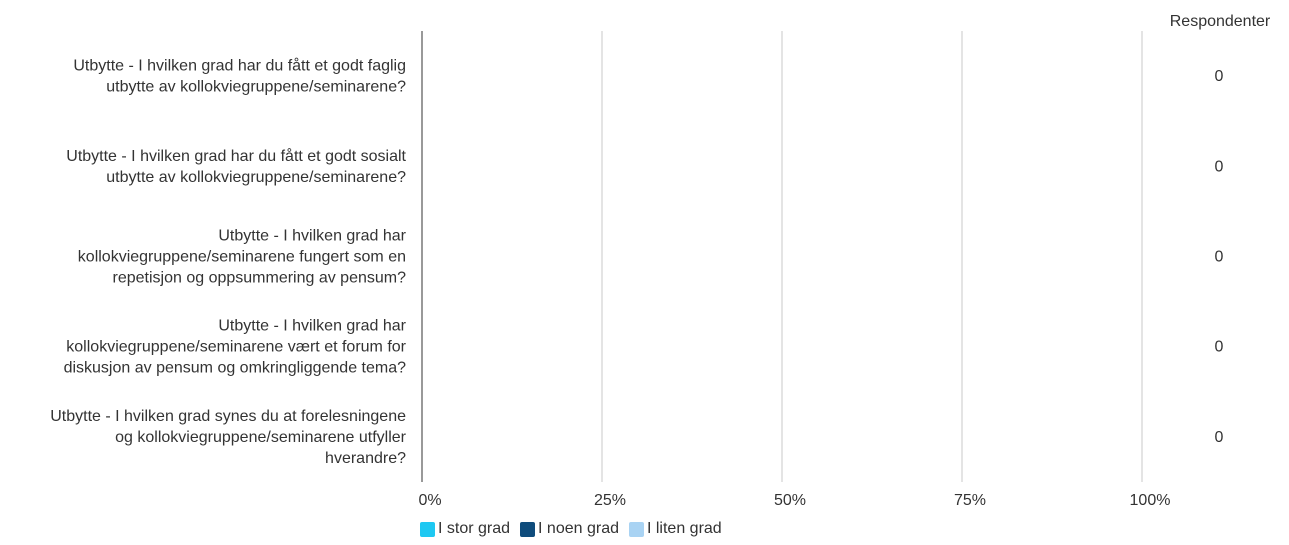  I want to click on x-tick-label: 25%, so click(610, 500).